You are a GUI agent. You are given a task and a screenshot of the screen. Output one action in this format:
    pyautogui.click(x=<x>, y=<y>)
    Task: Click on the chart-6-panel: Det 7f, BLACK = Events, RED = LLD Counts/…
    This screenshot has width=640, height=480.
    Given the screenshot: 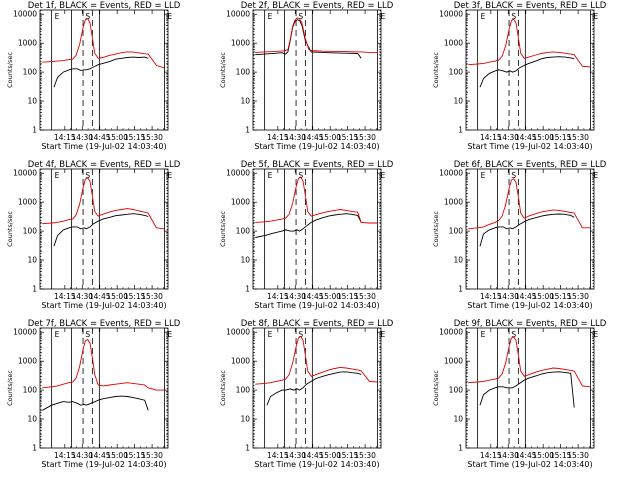 What is the action you would take?
    pyautogui.click(x=93, y=394)
    